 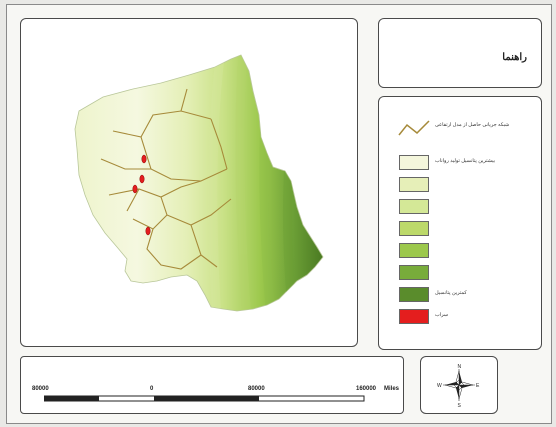 I want to click on legend-label: بیشترین پتانسیل تولید رواناب, so click(x=465, y=161).